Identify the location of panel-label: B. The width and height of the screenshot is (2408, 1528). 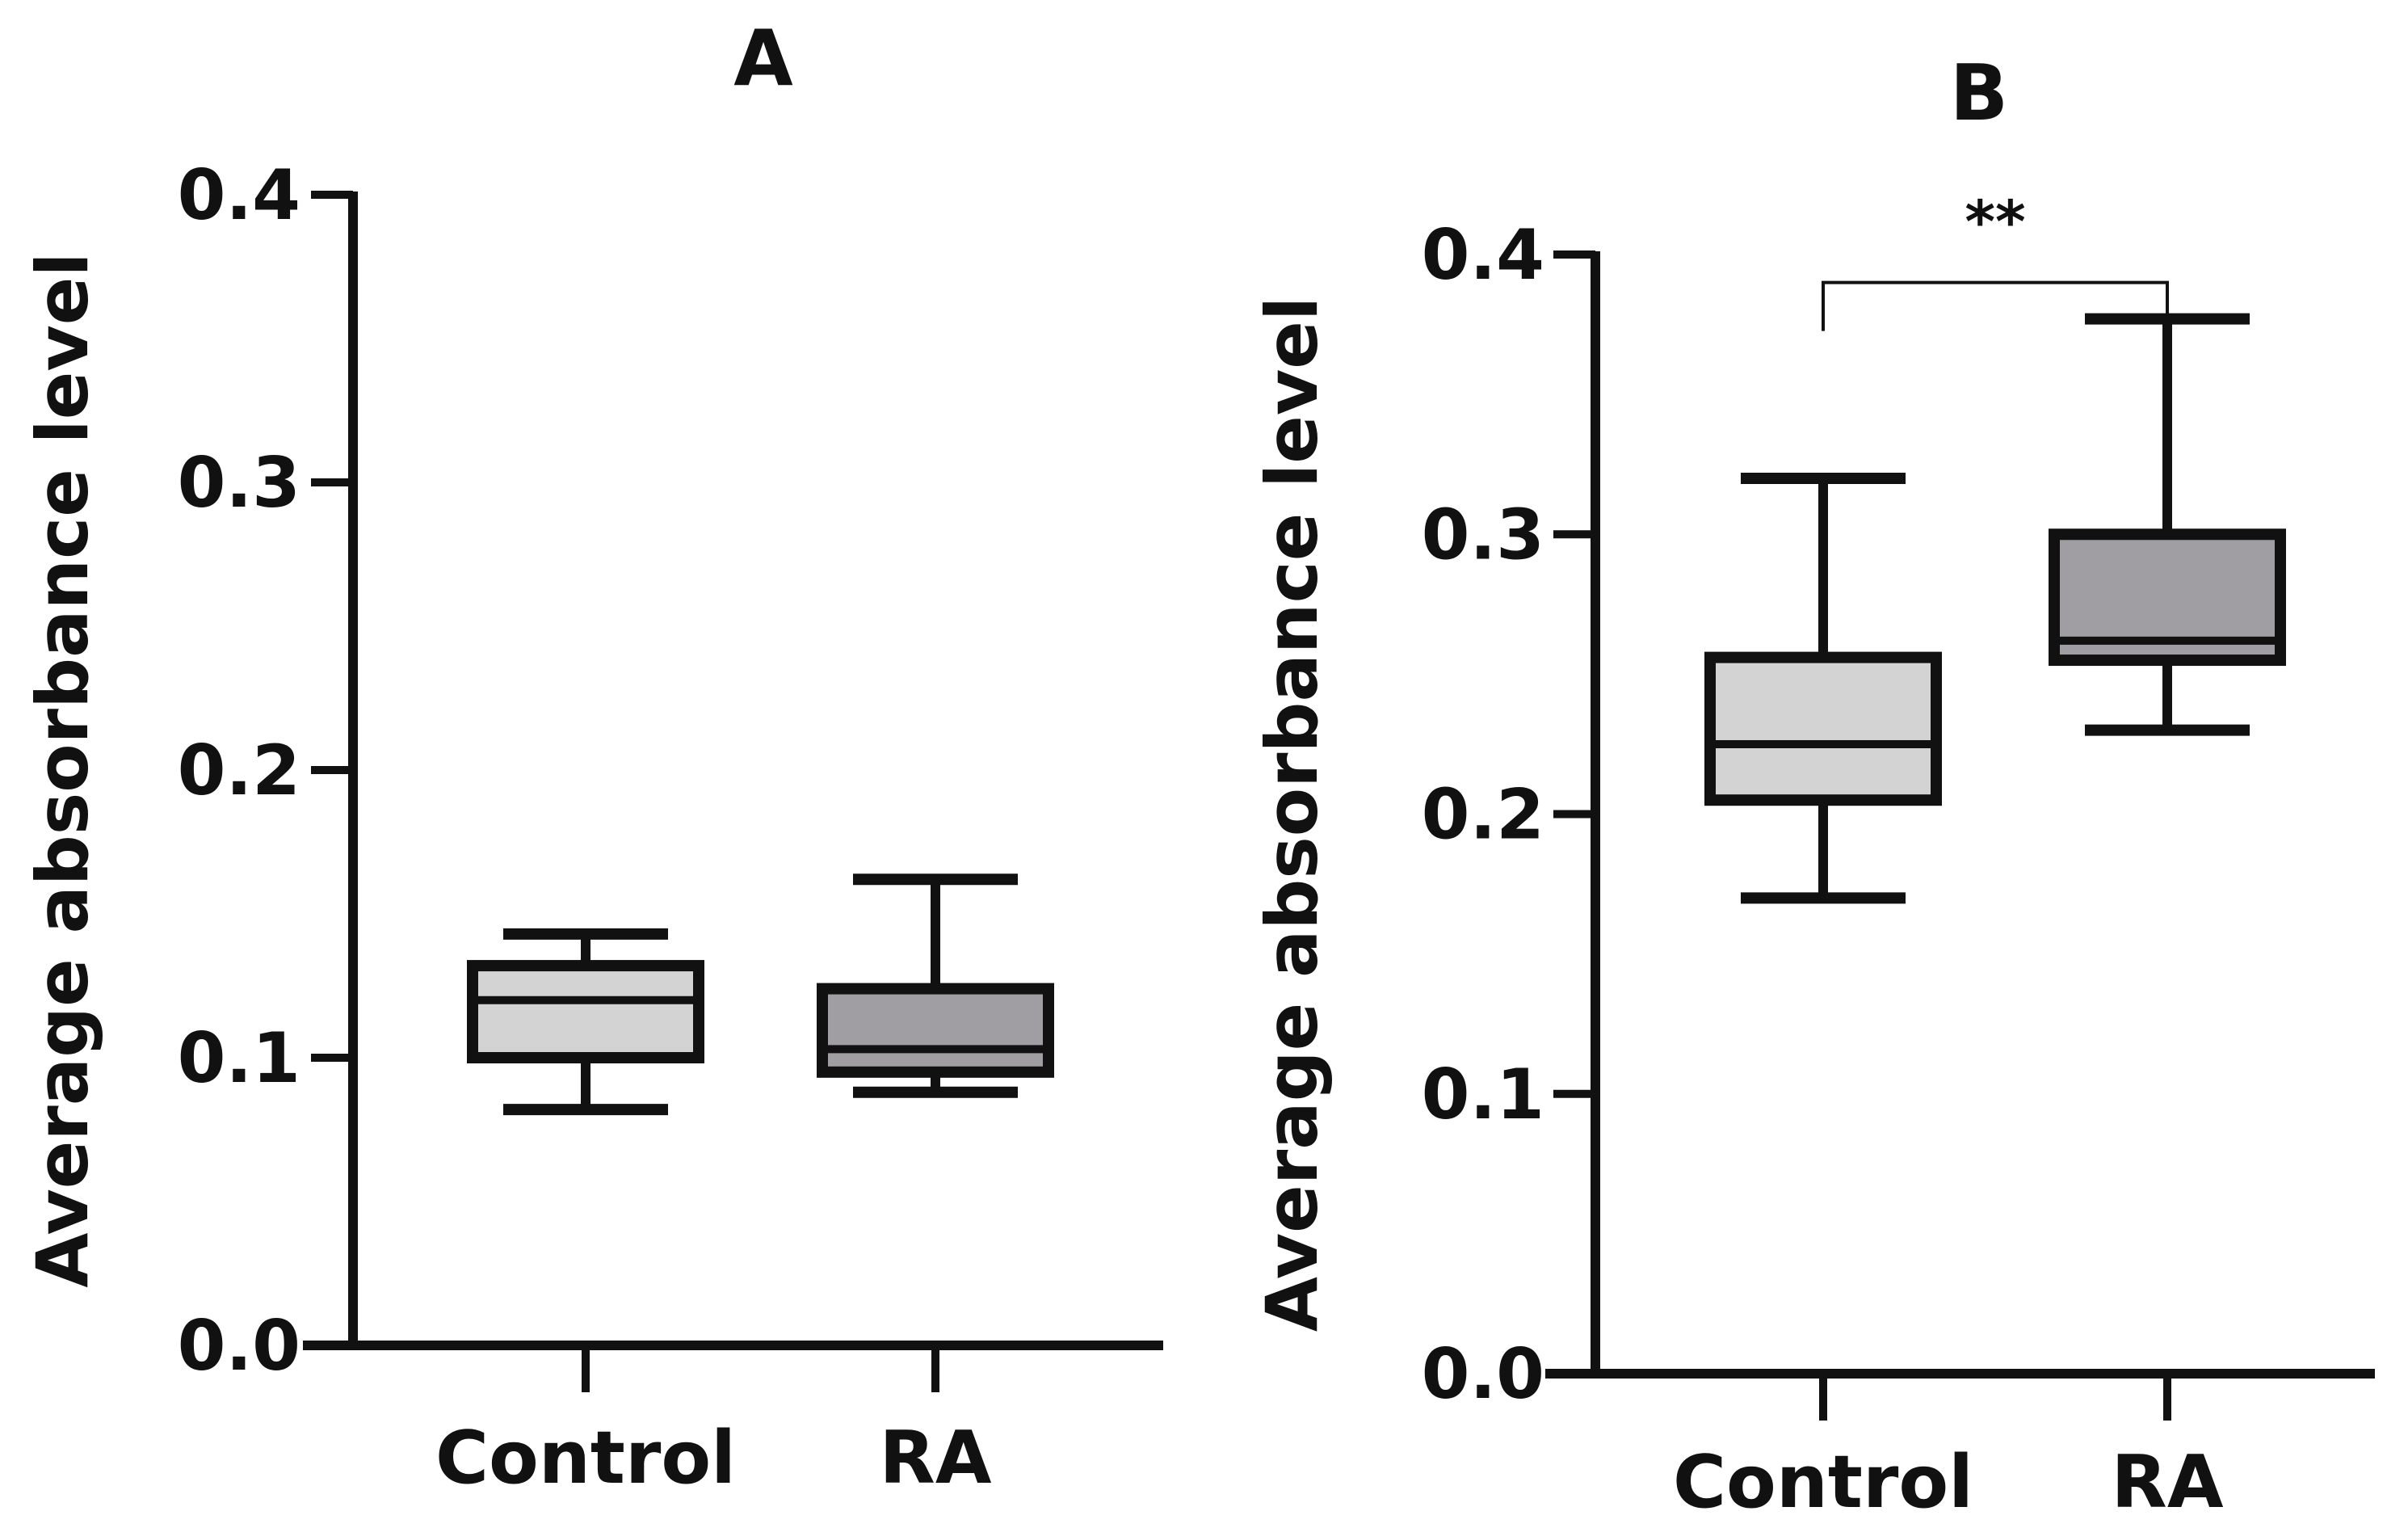
(1979, 93).